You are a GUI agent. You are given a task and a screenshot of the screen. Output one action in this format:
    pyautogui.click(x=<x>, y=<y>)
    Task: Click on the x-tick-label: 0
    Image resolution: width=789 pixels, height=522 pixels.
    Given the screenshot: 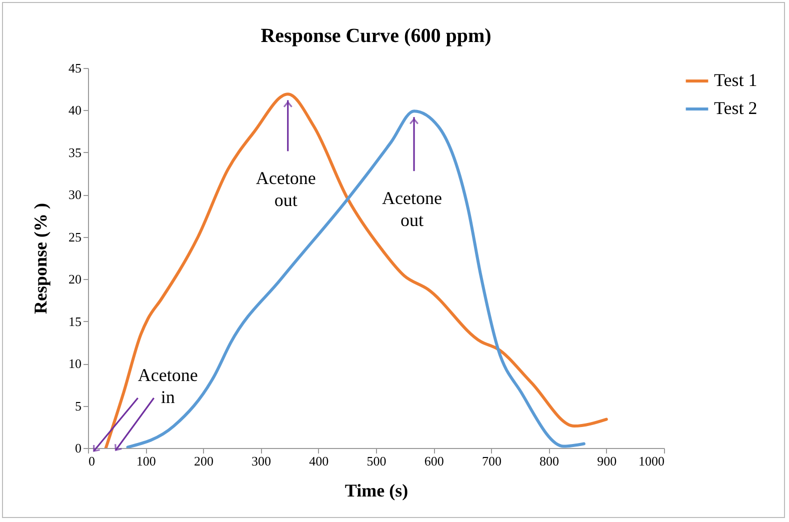 What is the action you would take?
    pyautogui.click(x=91, y=461)
    